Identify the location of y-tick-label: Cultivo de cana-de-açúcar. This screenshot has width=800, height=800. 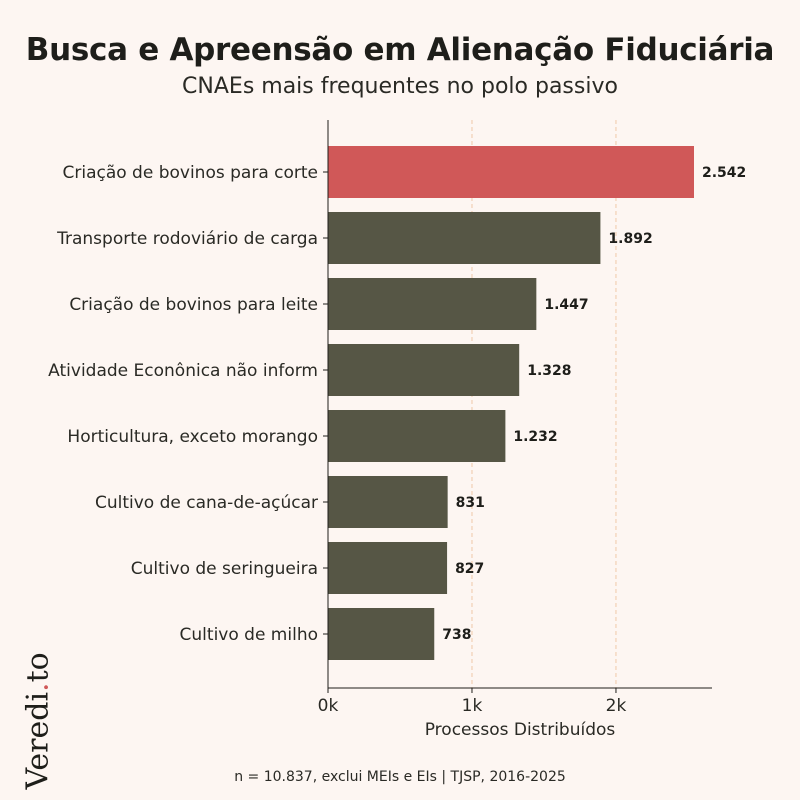
(206, 503).